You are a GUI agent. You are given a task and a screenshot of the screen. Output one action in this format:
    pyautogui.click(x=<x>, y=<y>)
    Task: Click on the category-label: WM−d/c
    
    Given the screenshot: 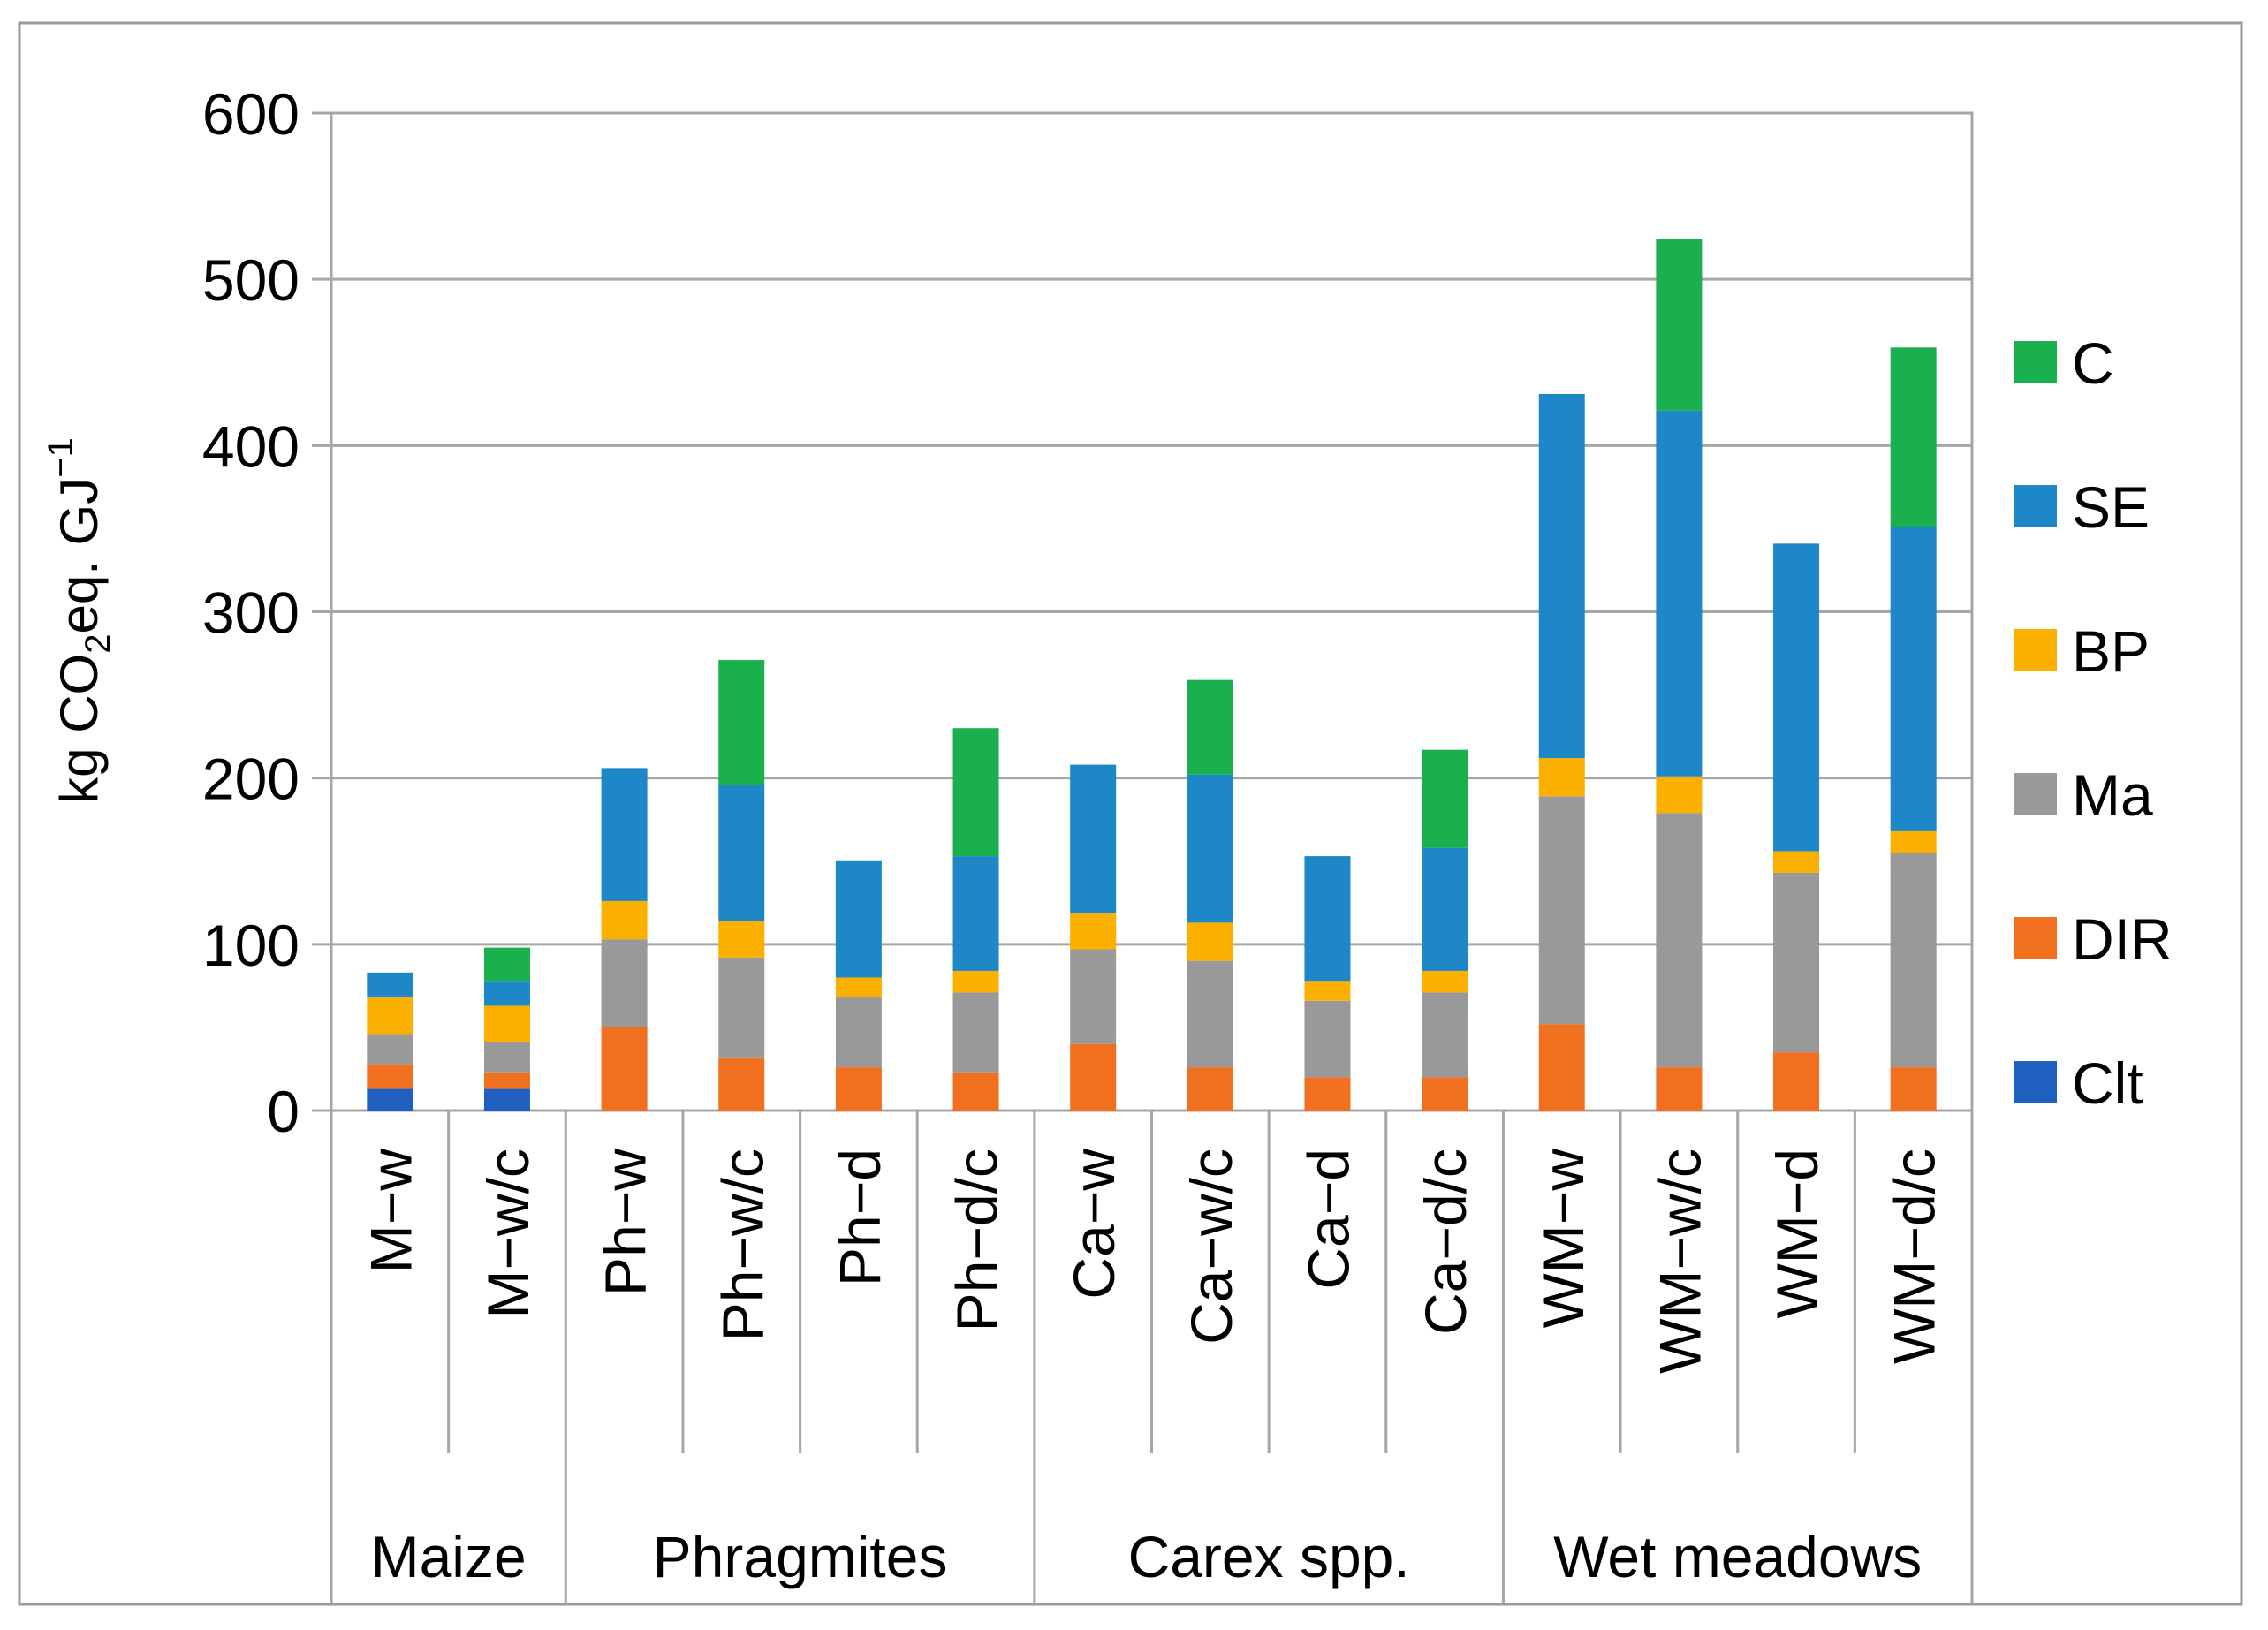 What is the action you would take?
    pyautogui.click(x=1914, y=1256)
    